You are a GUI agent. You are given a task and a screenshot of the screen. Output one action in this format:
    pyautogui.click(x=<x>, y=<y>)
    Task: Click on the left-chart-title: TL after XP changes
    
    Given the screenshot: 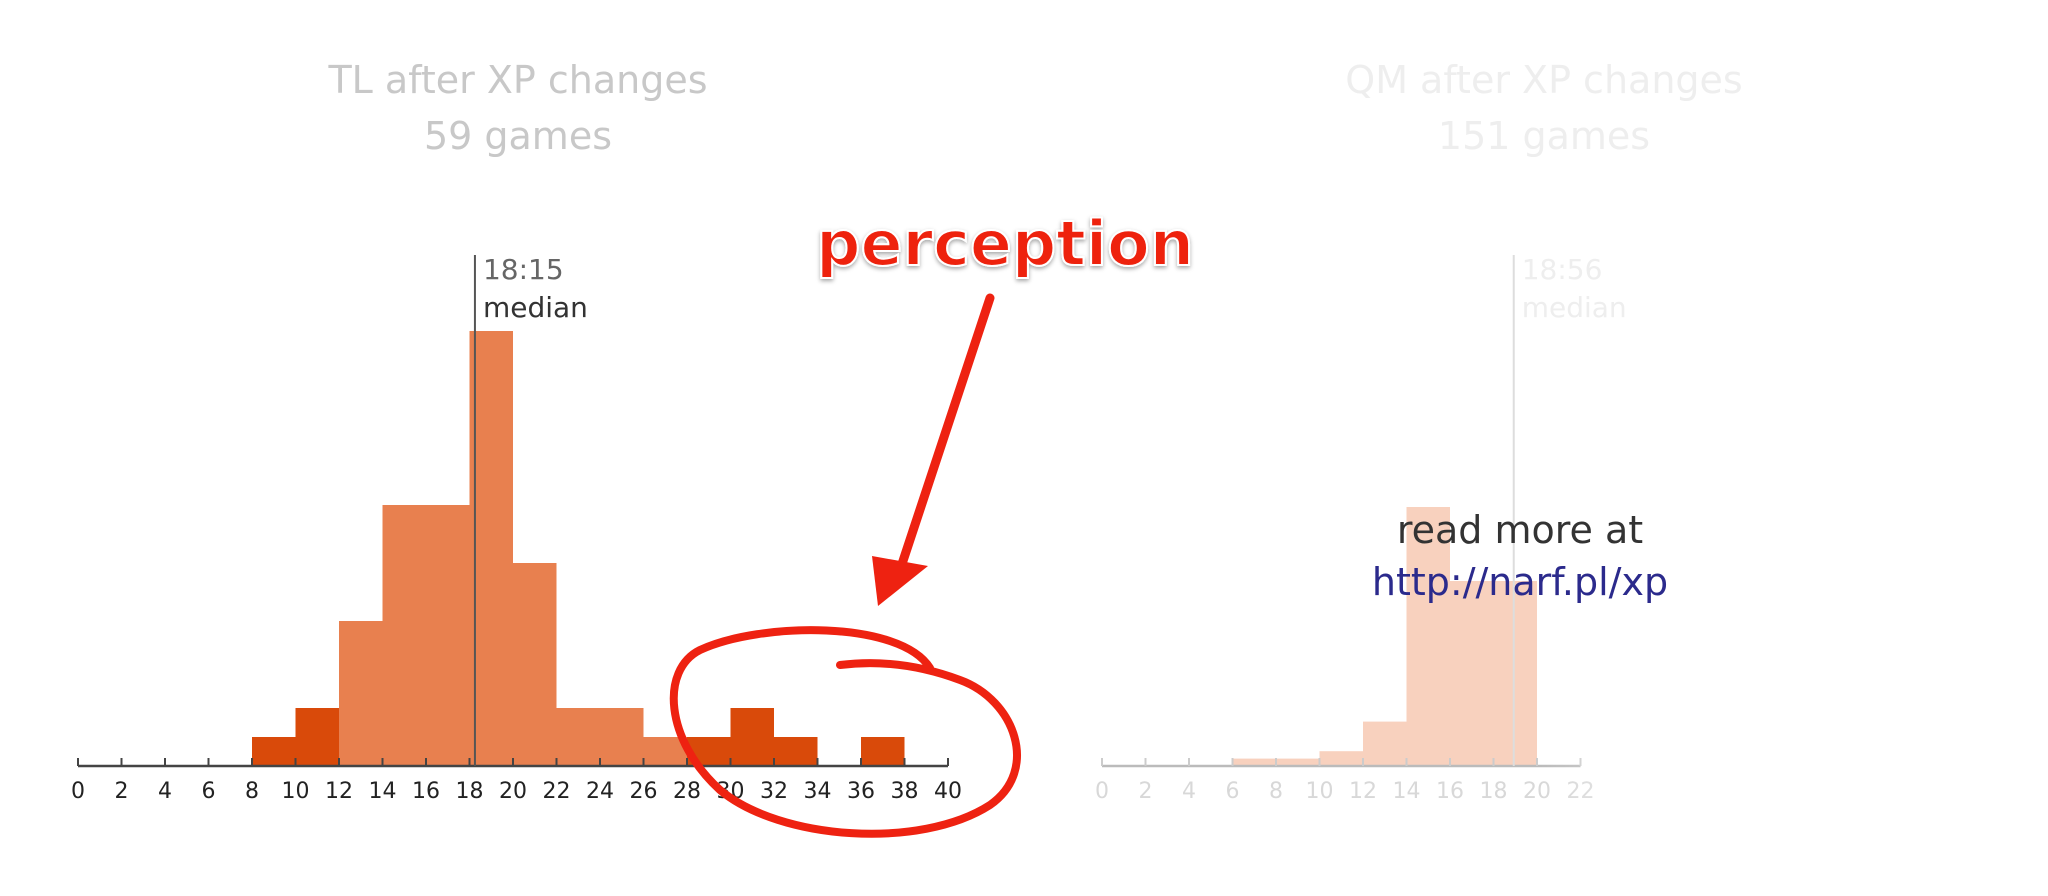 What is the action you would take?
    pyautogui.click(x=518, y=80)
    